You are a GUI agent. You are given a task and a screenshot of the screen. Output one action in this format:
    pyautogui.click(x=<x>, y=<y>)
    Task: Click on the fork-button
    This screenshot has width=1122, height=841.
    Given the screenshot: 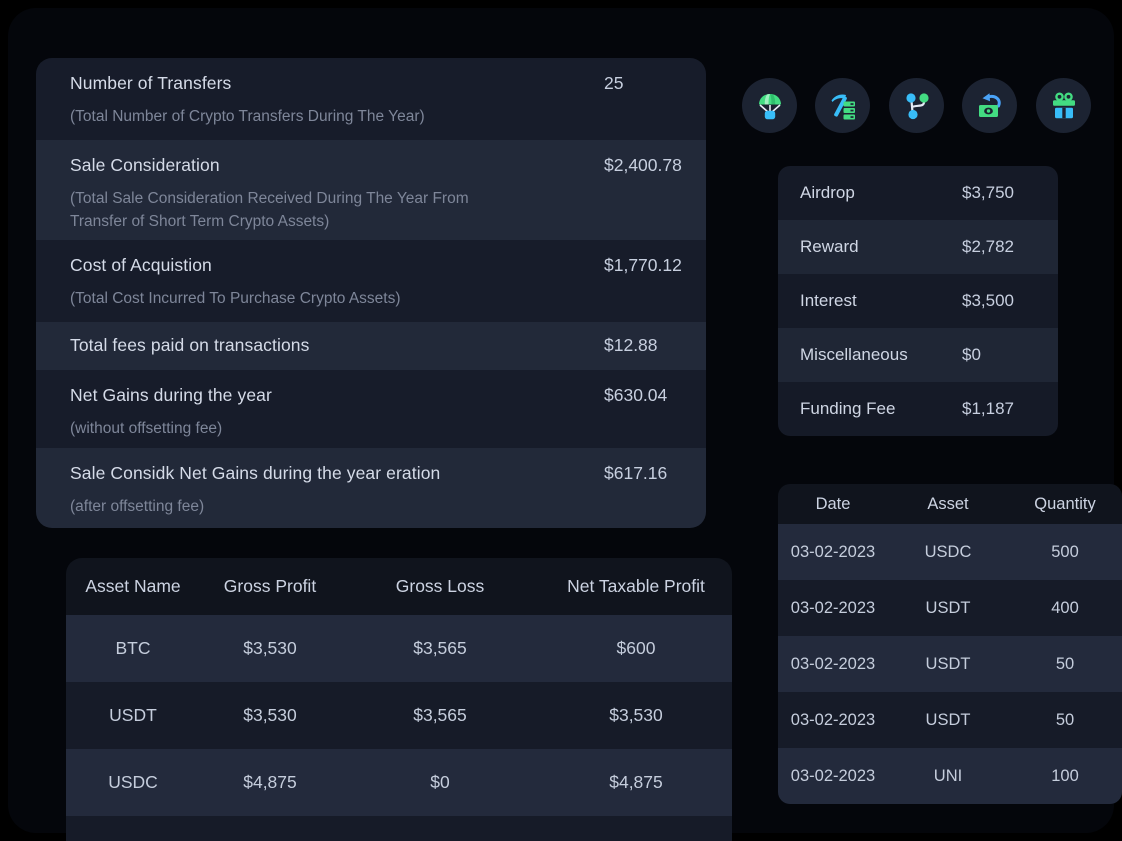 What is the action you would take?
    pyautogui.click(x=916, y=105)
    